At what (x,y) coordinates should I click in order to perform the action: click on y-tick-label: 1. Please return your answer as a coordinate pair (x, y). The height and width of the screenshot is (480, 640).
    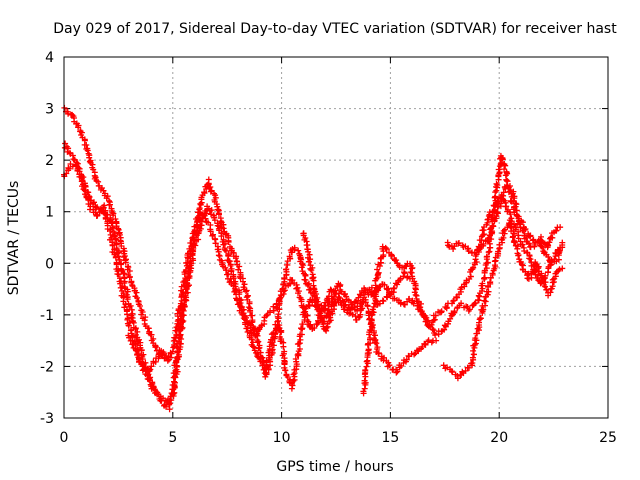
    Looking at the image, I should click on (49, 213).